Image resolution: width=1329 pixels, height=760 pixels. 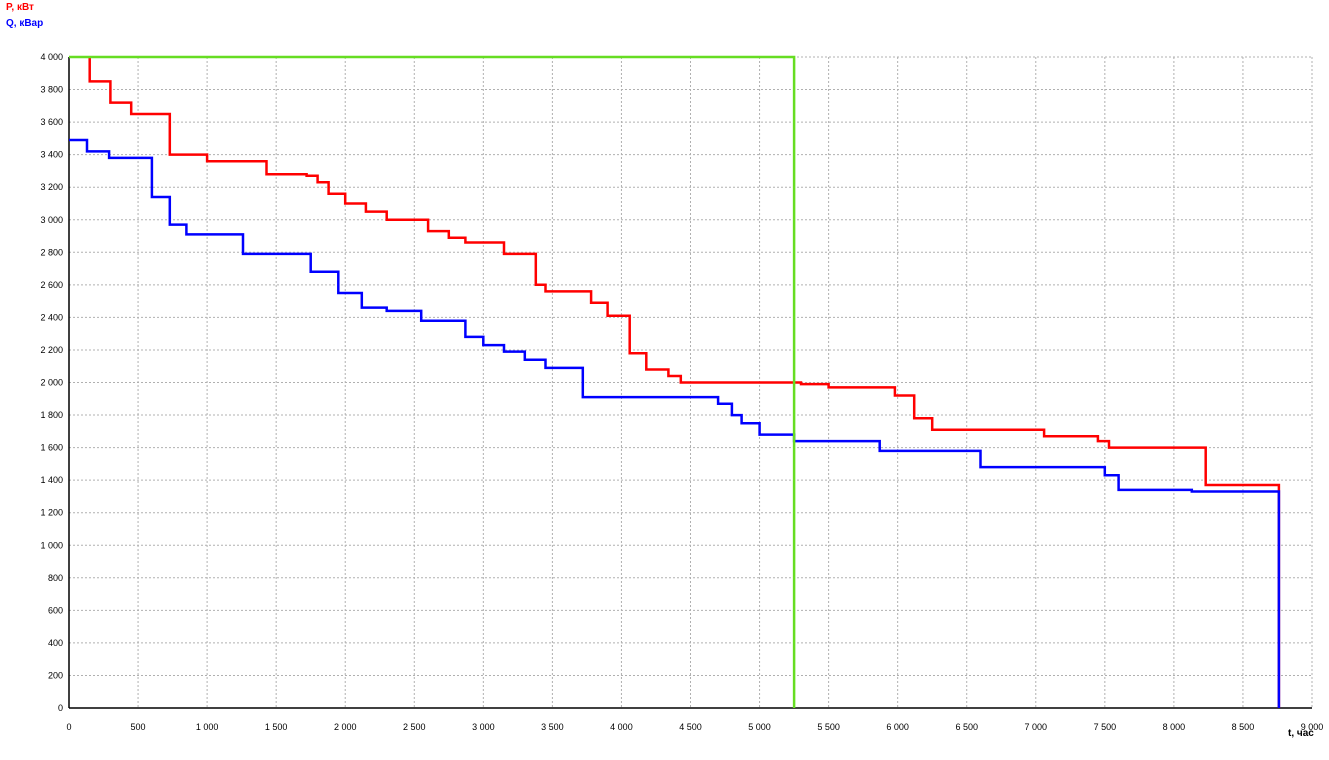 I want to click on y-tick-label: 1 000, so click(x=51, y=545).